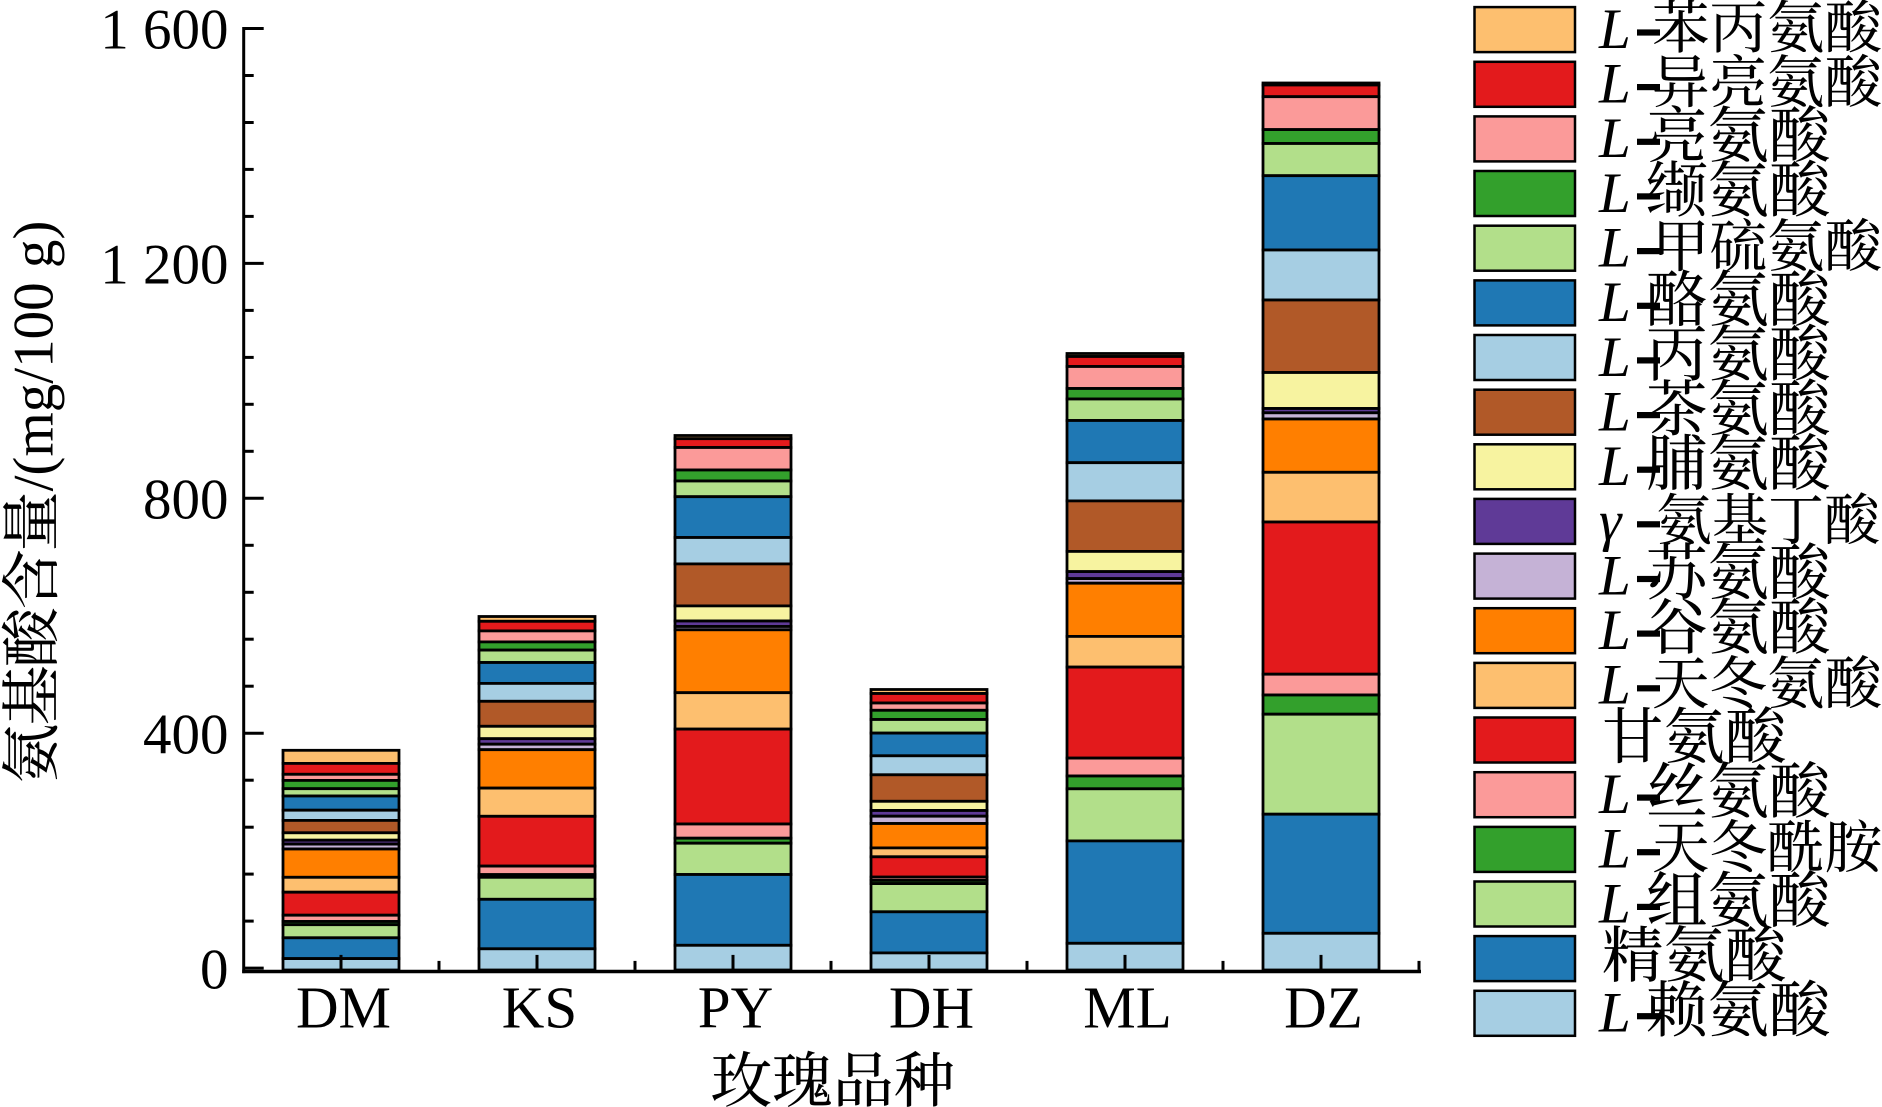 The width and height of the screenshot is (1882, 1107). I want to click on svg-text: 800, so click(186, 500).